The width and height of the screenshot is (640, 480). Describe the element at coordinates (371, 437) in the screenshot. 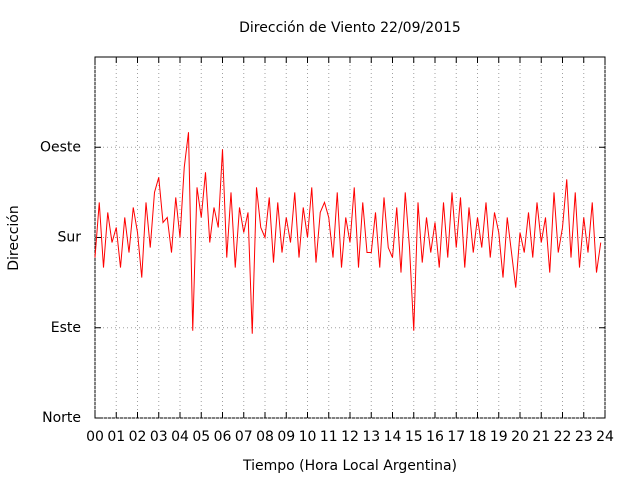

I see `x-tick-label: 13` at that location.